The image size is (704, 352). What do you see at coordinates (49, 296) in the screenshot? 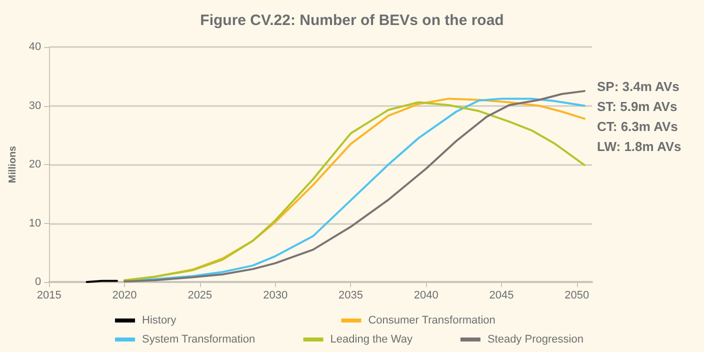
I see `x-tick-label: 2015` at bounding box center [49, 296].